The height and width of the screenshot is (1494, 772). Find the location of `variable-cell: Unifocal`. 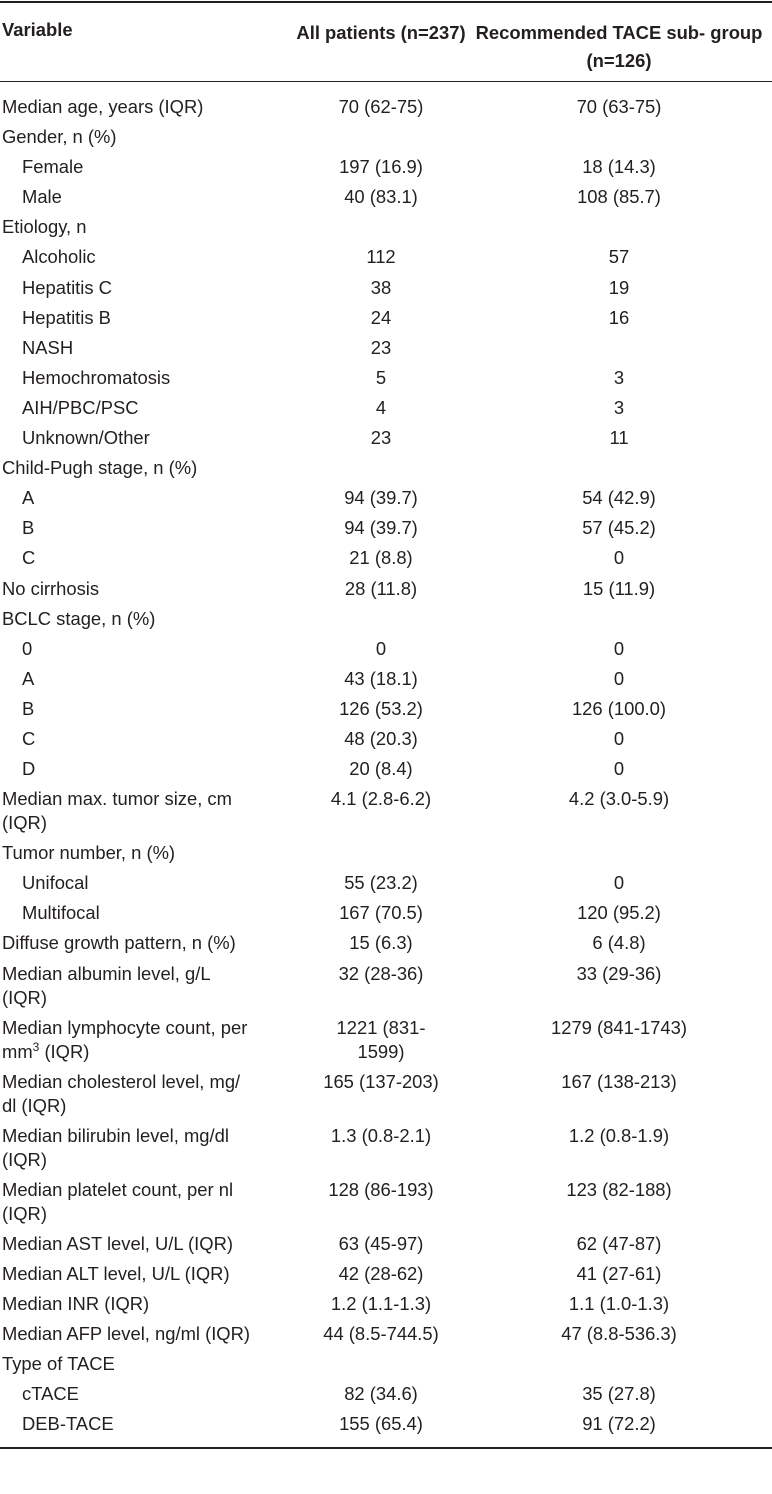

variable-cell: Unifocal is located at coordinates (148, 883).